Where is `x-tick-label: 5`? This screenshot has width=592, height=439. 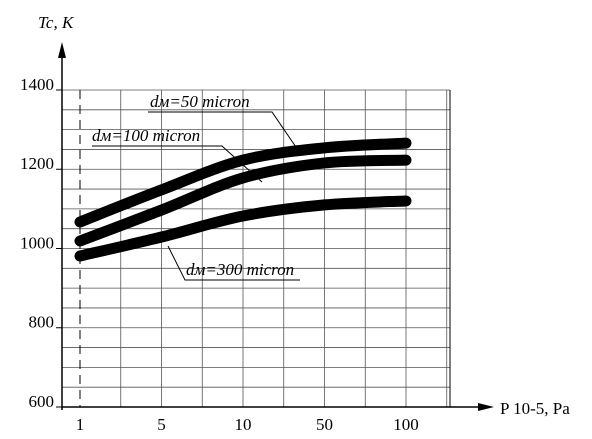 x-tick-label: 5 is located at coordinates (161, 424).